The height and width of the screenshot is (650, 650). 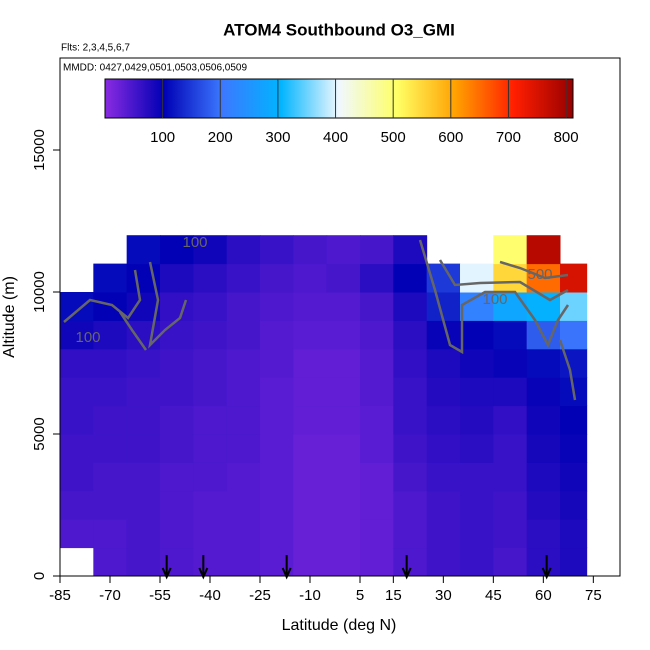 I want to click on y-tick-label: 0, so click(x=39, y=576).